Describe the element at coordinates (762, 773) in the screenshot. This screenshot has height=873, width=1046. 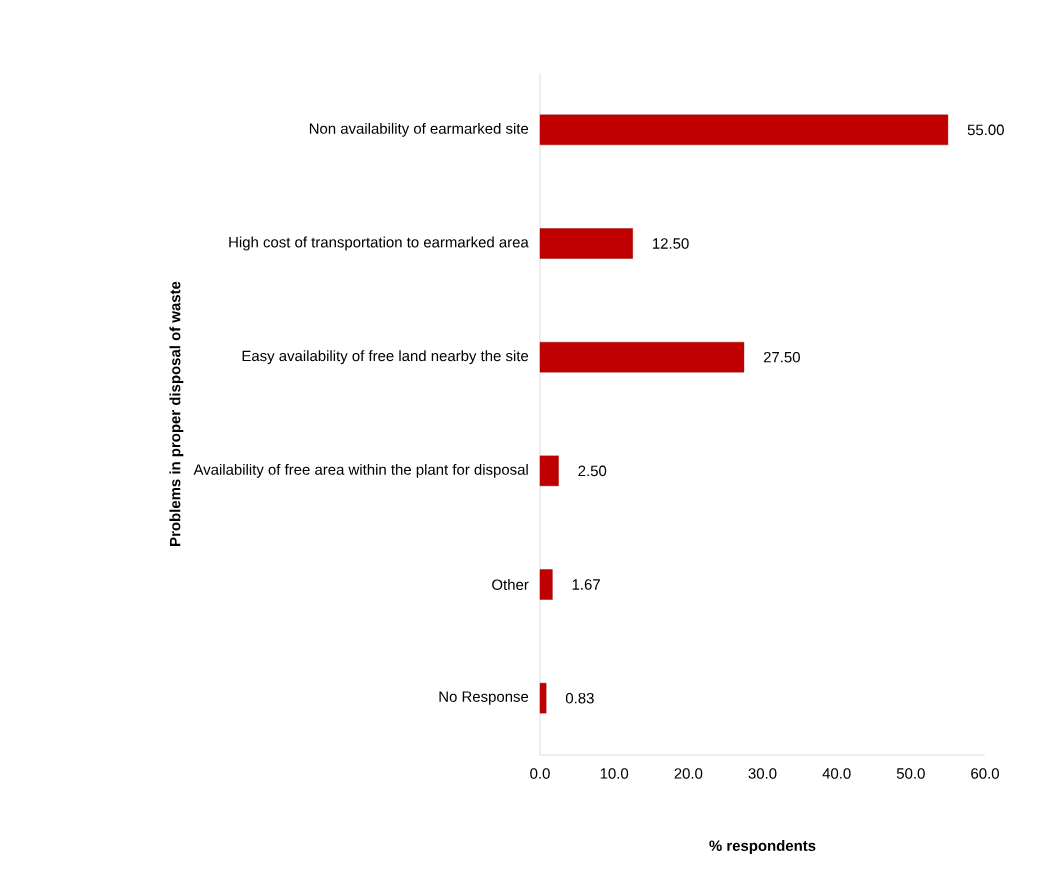
I see `x-tick-label: 30.0` at that location.